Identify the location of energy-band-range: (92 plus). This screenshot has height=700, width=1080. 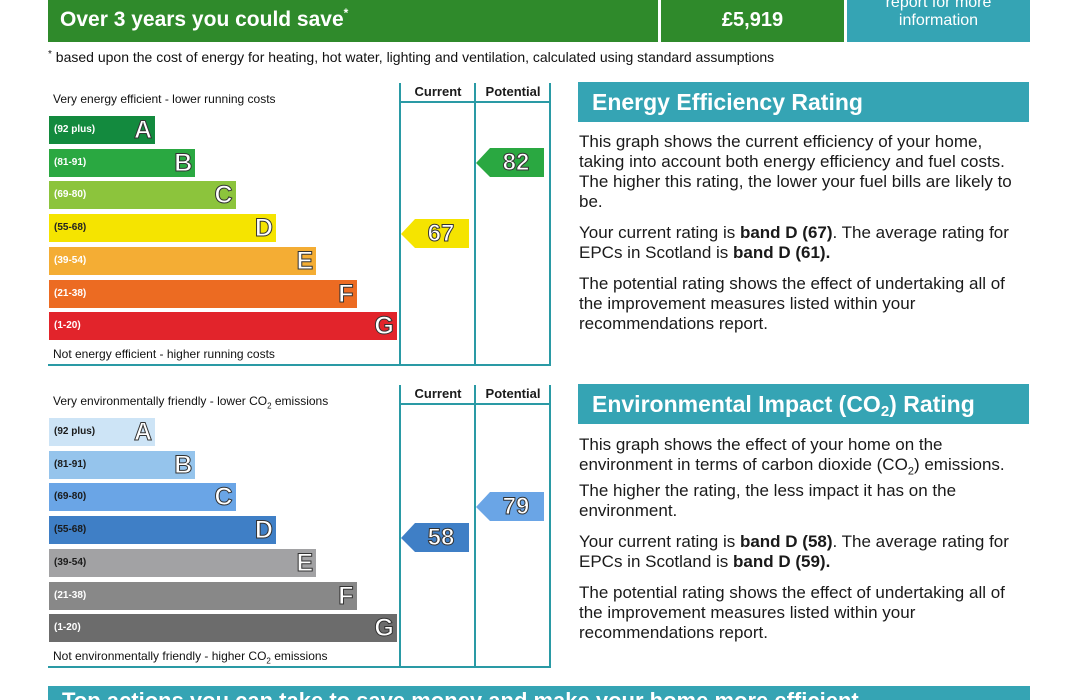
(75, 129).